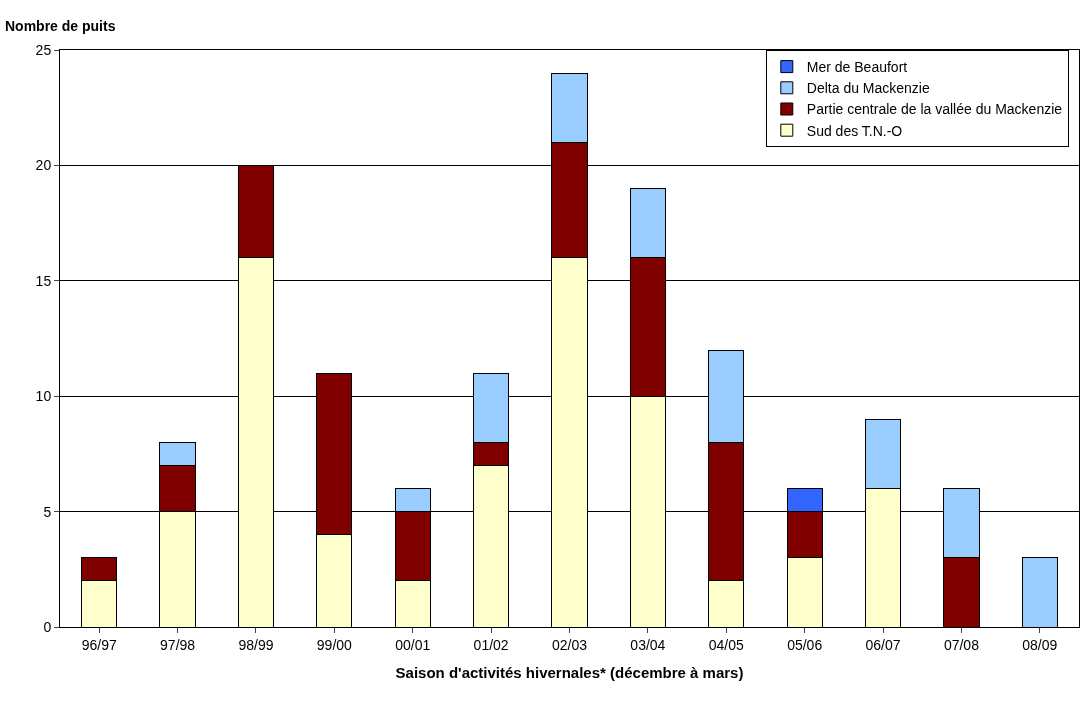 The image size is (1089, 717). I want to click on x-axis-title: Saison d'activités hivernales* (décembre à mars), so click(569, 672).